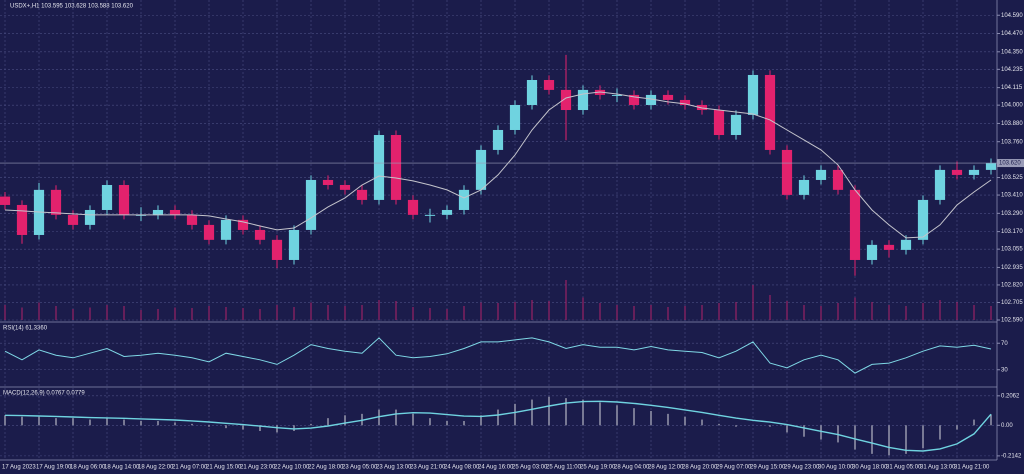 This screenshot has height=474, width=1024. What do you see at coordinates (632, 468) in the screenshot?
I see `x-tick-label: 28 Aug 04:00` at bounding box center [632, 468].